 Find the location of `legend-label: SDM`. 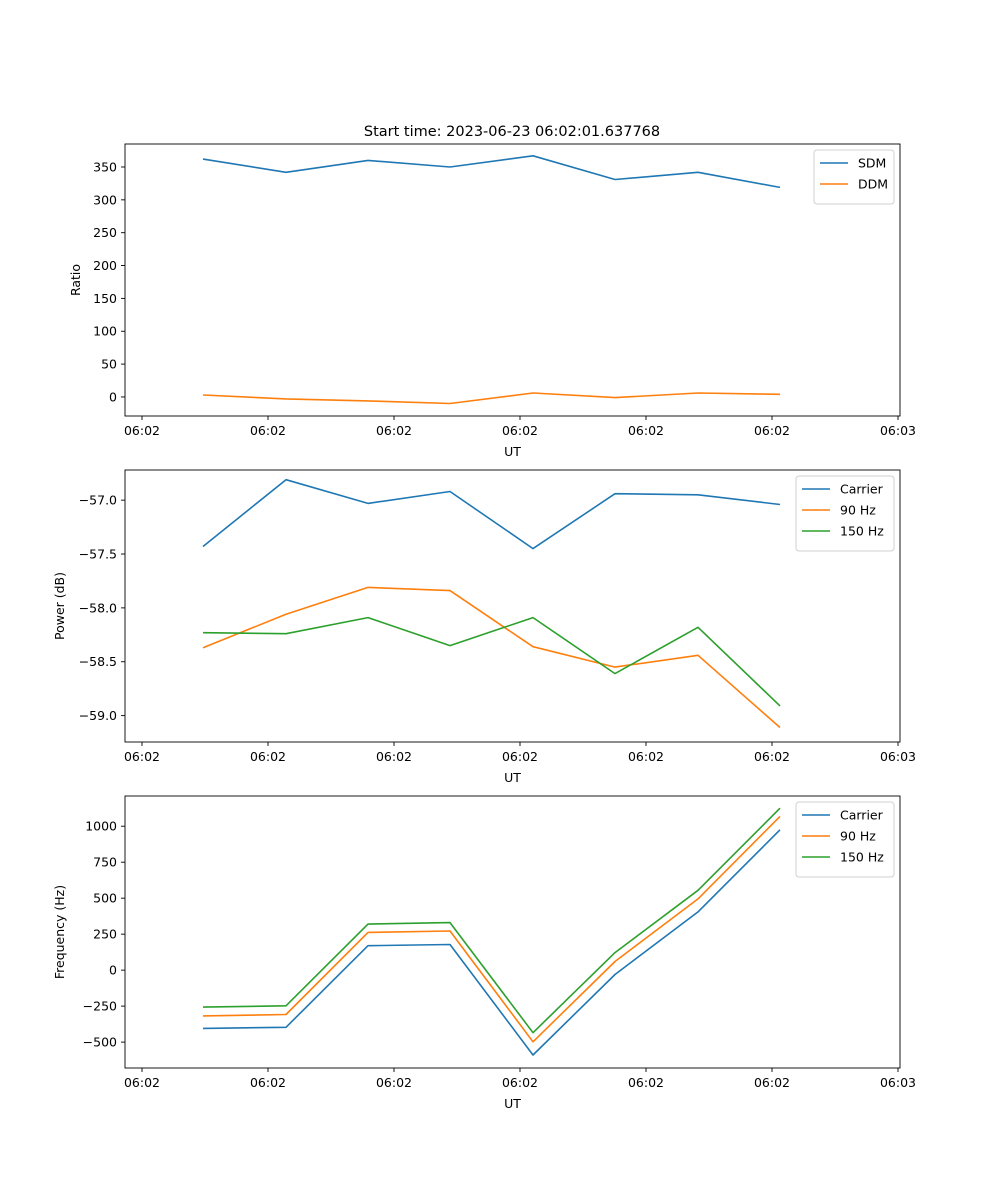

legend-label: SDM is located at coordinates (872, 163).